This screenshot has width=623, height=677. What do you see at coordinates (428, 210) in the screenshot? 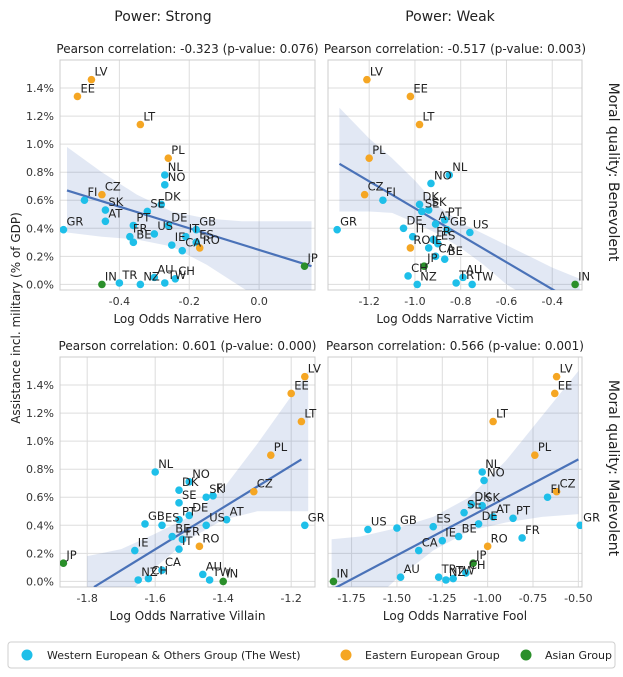
I see `data-point-sk` at bounding box center [428, 210].